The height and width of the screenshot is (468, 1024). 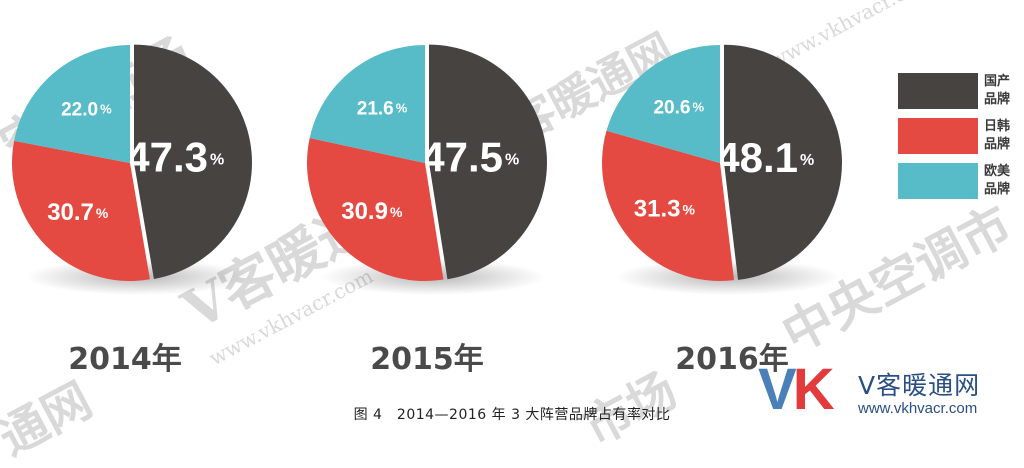 I want to click on legend-item: 国产 品牌, so click(x=961, y=93).